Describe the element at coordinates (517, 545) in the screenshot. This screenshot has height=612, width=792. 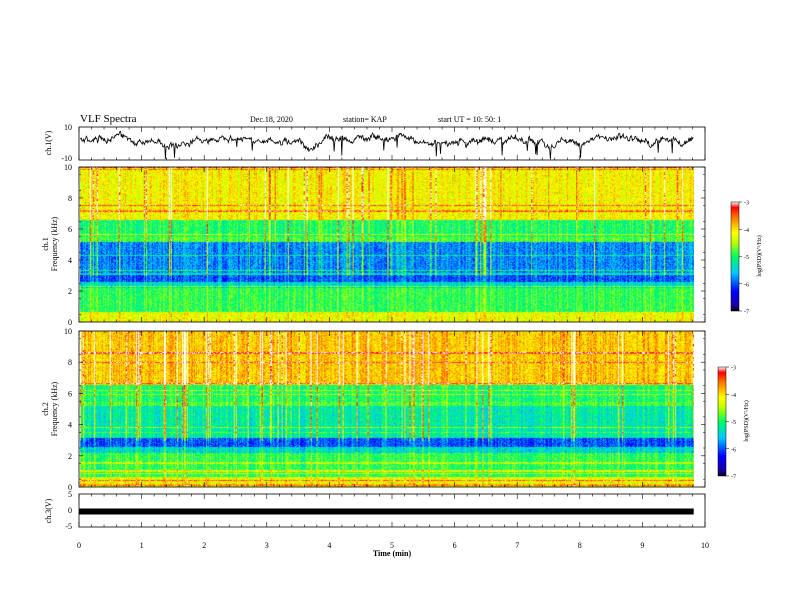
I see `time-tick-label: 7` at that location.